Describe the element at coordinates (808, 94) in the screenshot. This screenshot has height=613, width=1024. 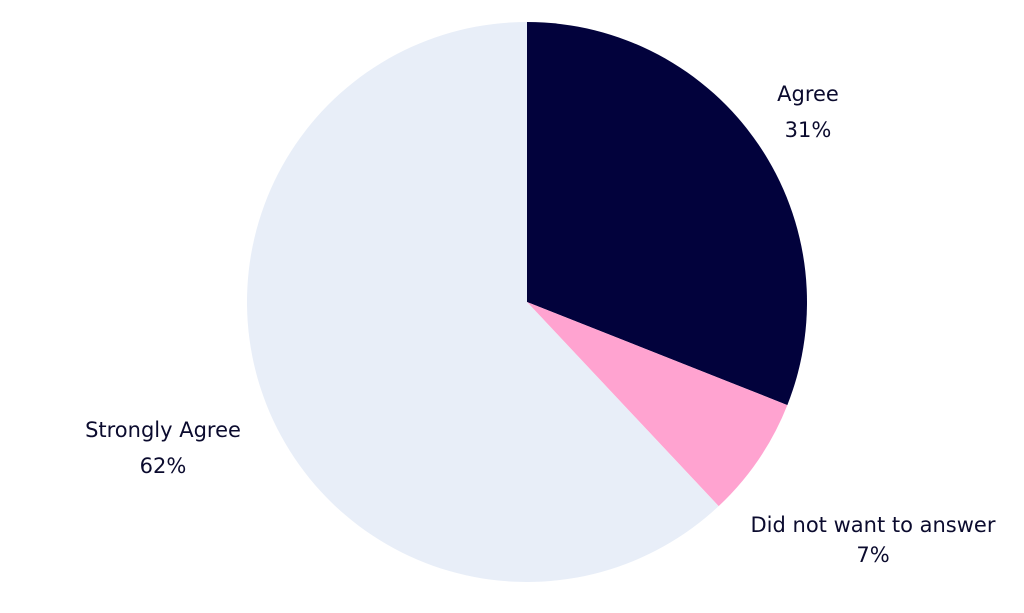
I see `slice-label-agree: Agree` at that location.